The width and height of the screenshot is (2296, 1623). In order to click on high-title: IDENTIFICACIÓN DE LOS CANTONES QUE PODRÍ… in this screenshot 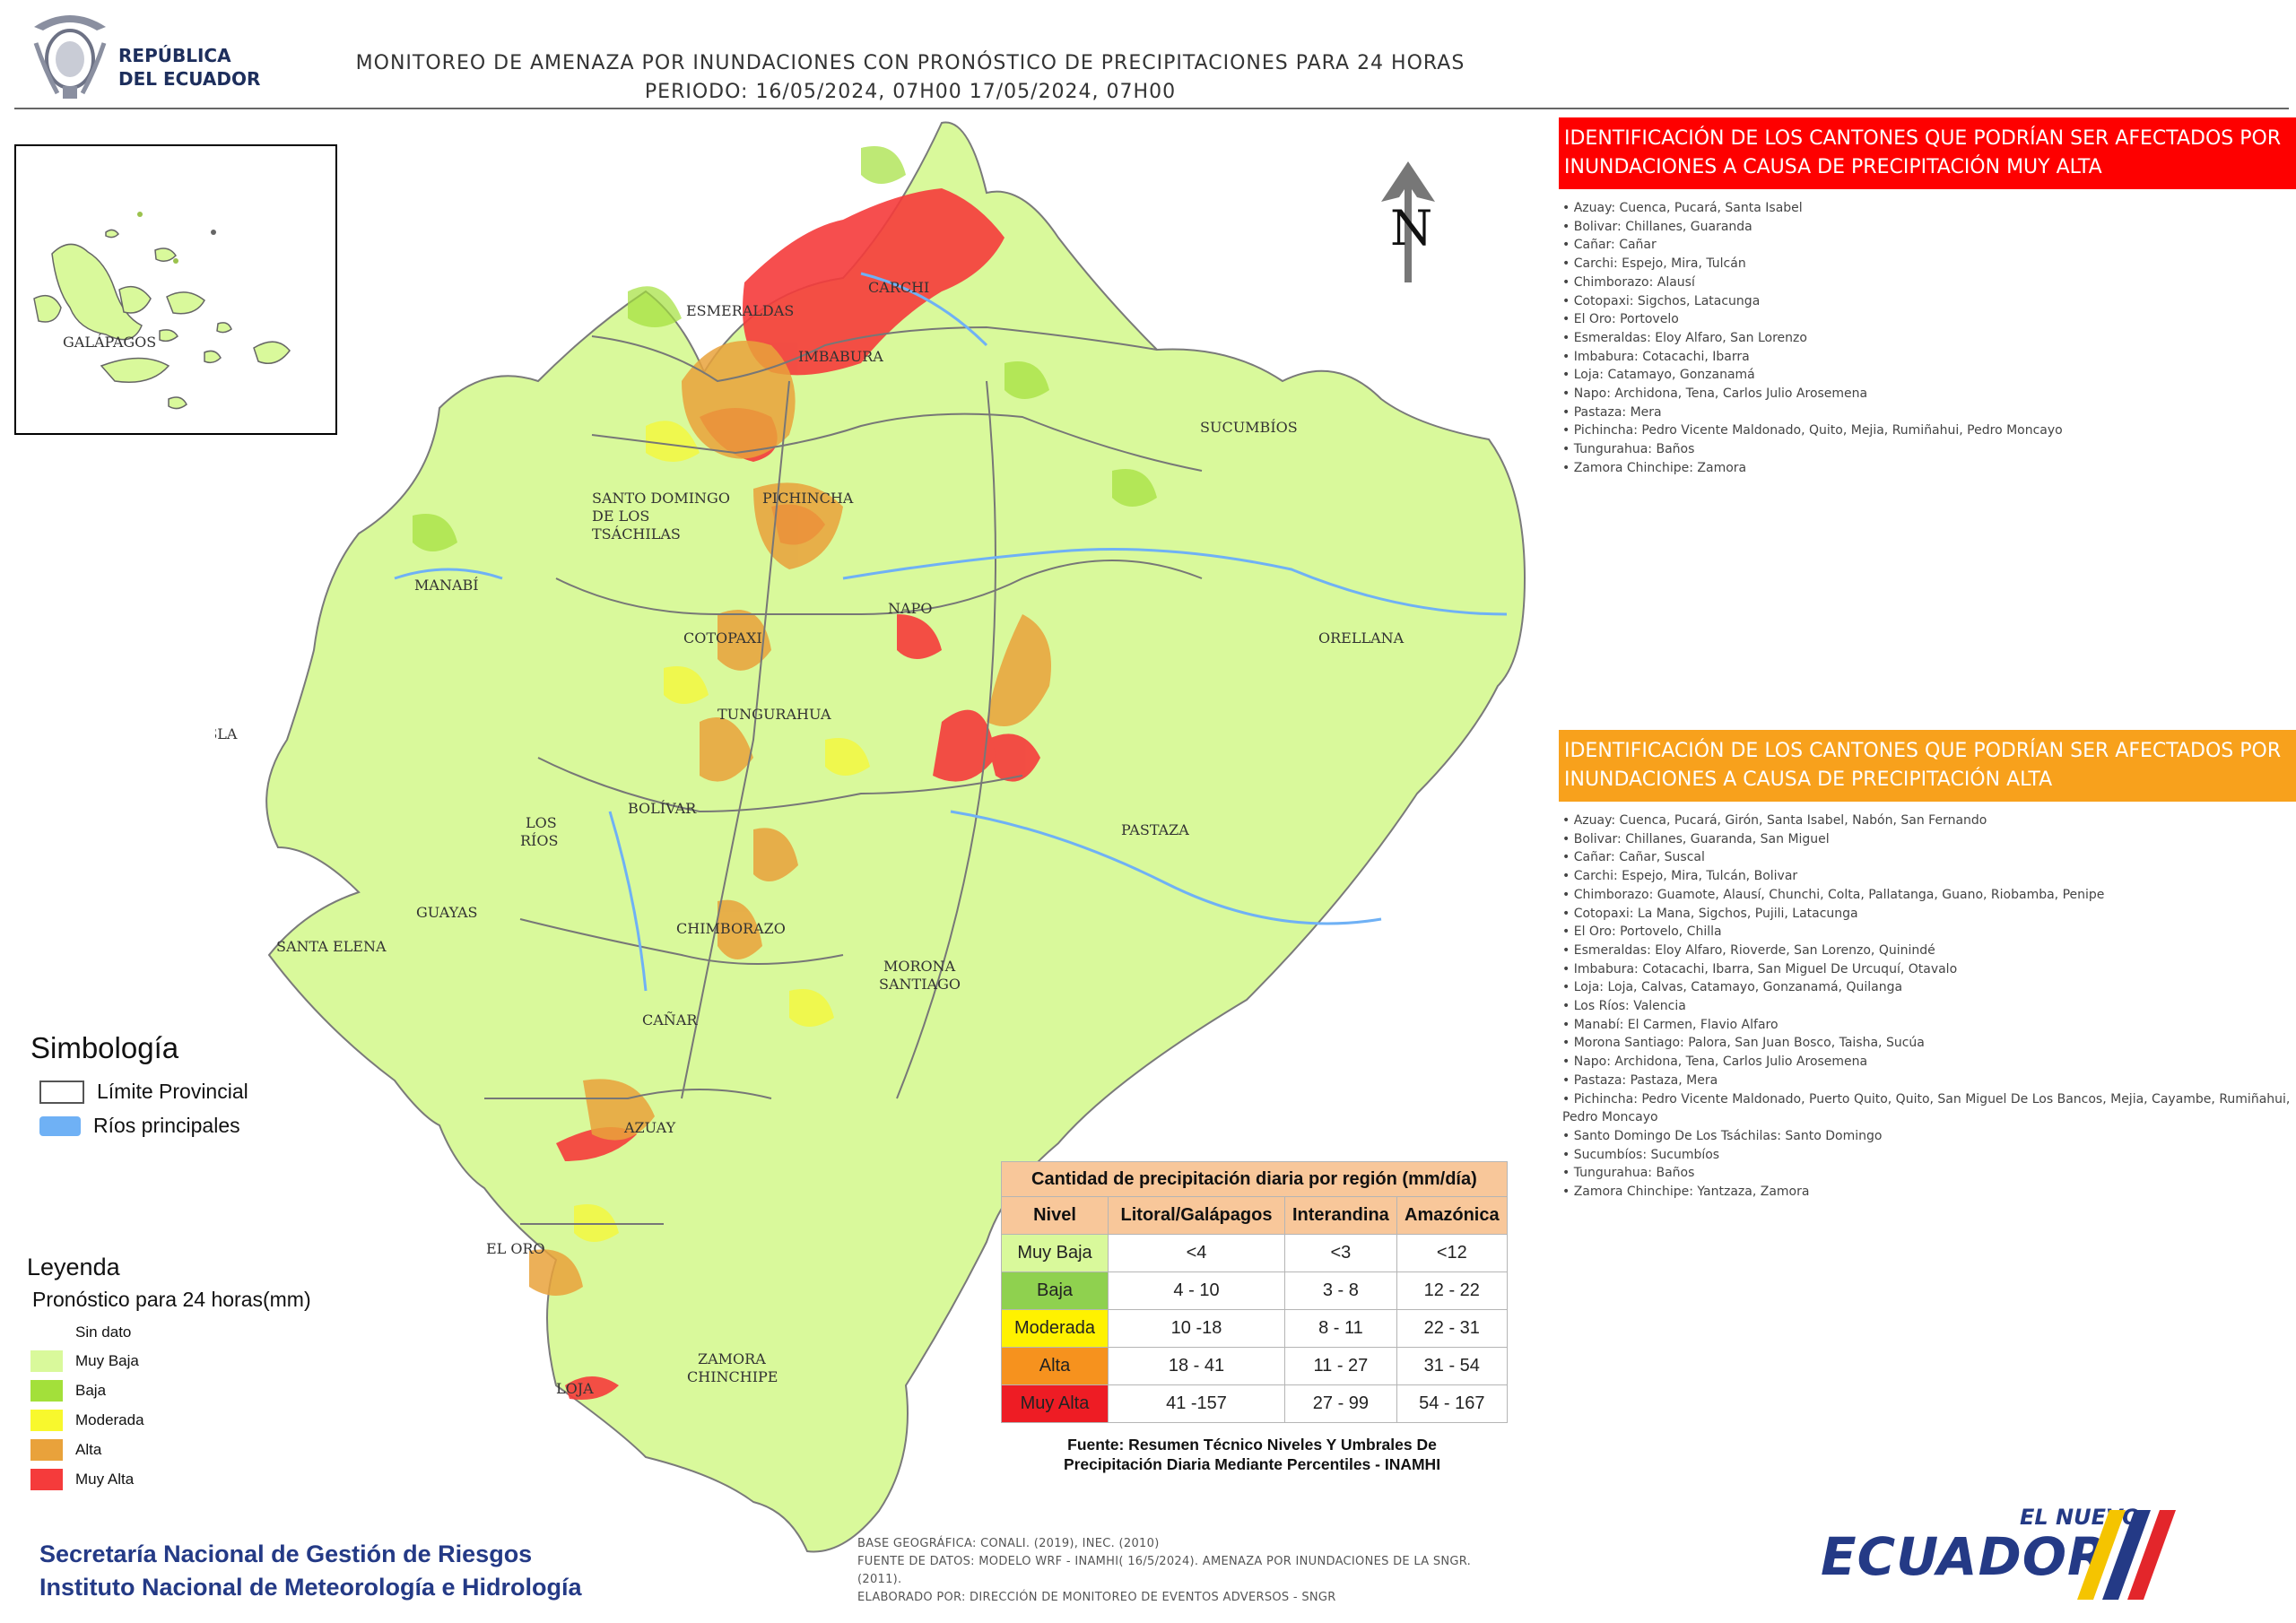, I will do `click(1927, 766)`.